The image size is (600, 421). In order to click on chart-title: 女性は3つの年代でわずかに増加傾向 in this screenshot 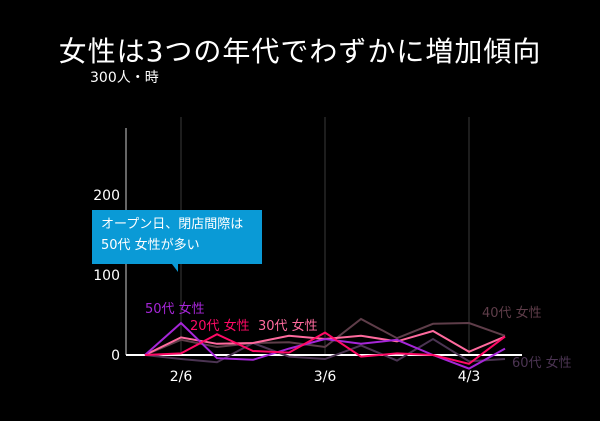, I will do `click(300, 51)`.